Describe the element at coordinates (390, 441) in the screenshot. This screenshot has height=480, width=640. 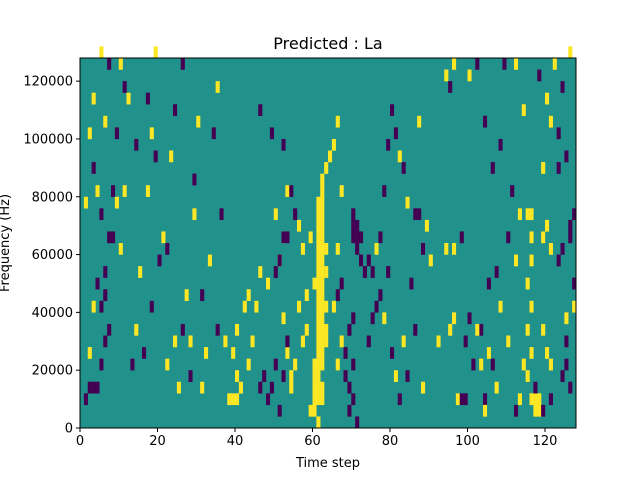
I see `x-tick-label: 80` at that location.